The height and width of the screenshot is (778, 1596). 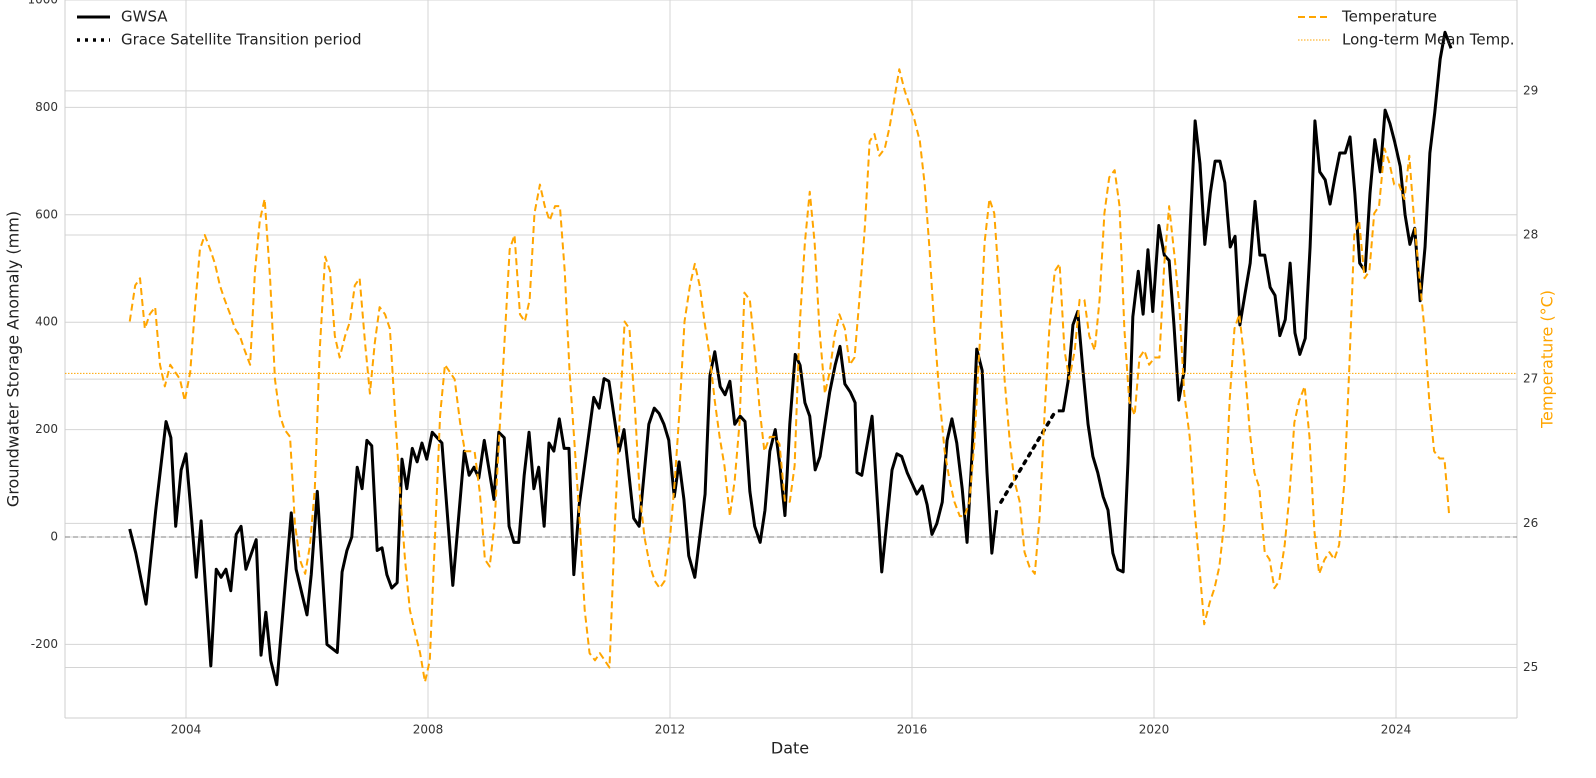 What do you see at coordinates (144, 17) in the screenshot?
I see `legend-label: GWSA` at bounding box center [144, 17].